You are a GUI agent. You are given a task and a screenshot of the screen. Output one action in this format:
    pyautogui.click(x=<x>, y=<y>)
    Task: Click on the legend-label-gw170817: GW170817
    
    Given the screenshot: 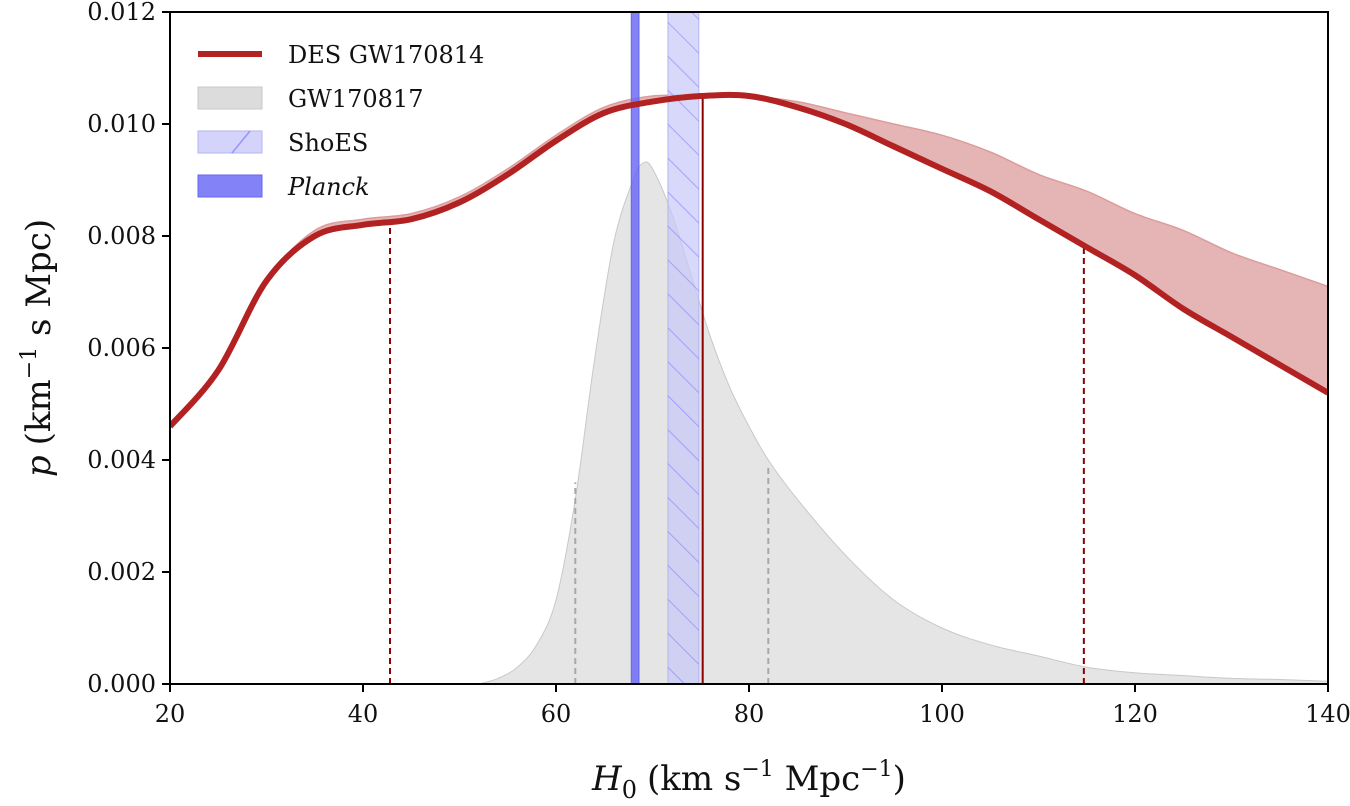 What is the action you would take?
    pyautogui.click(x=355, y=99)
    